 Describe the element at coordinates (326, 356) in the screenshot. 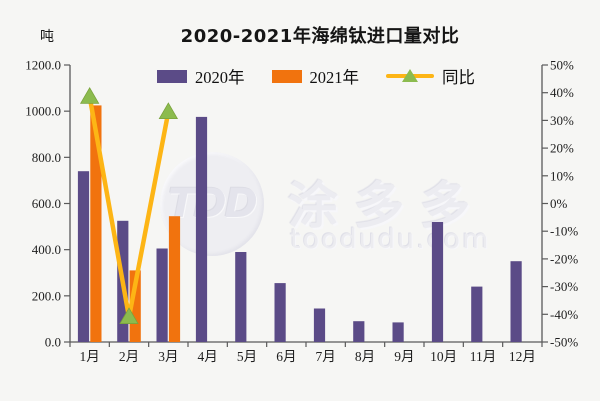

I see `x-axis-label: 7月` at that location.